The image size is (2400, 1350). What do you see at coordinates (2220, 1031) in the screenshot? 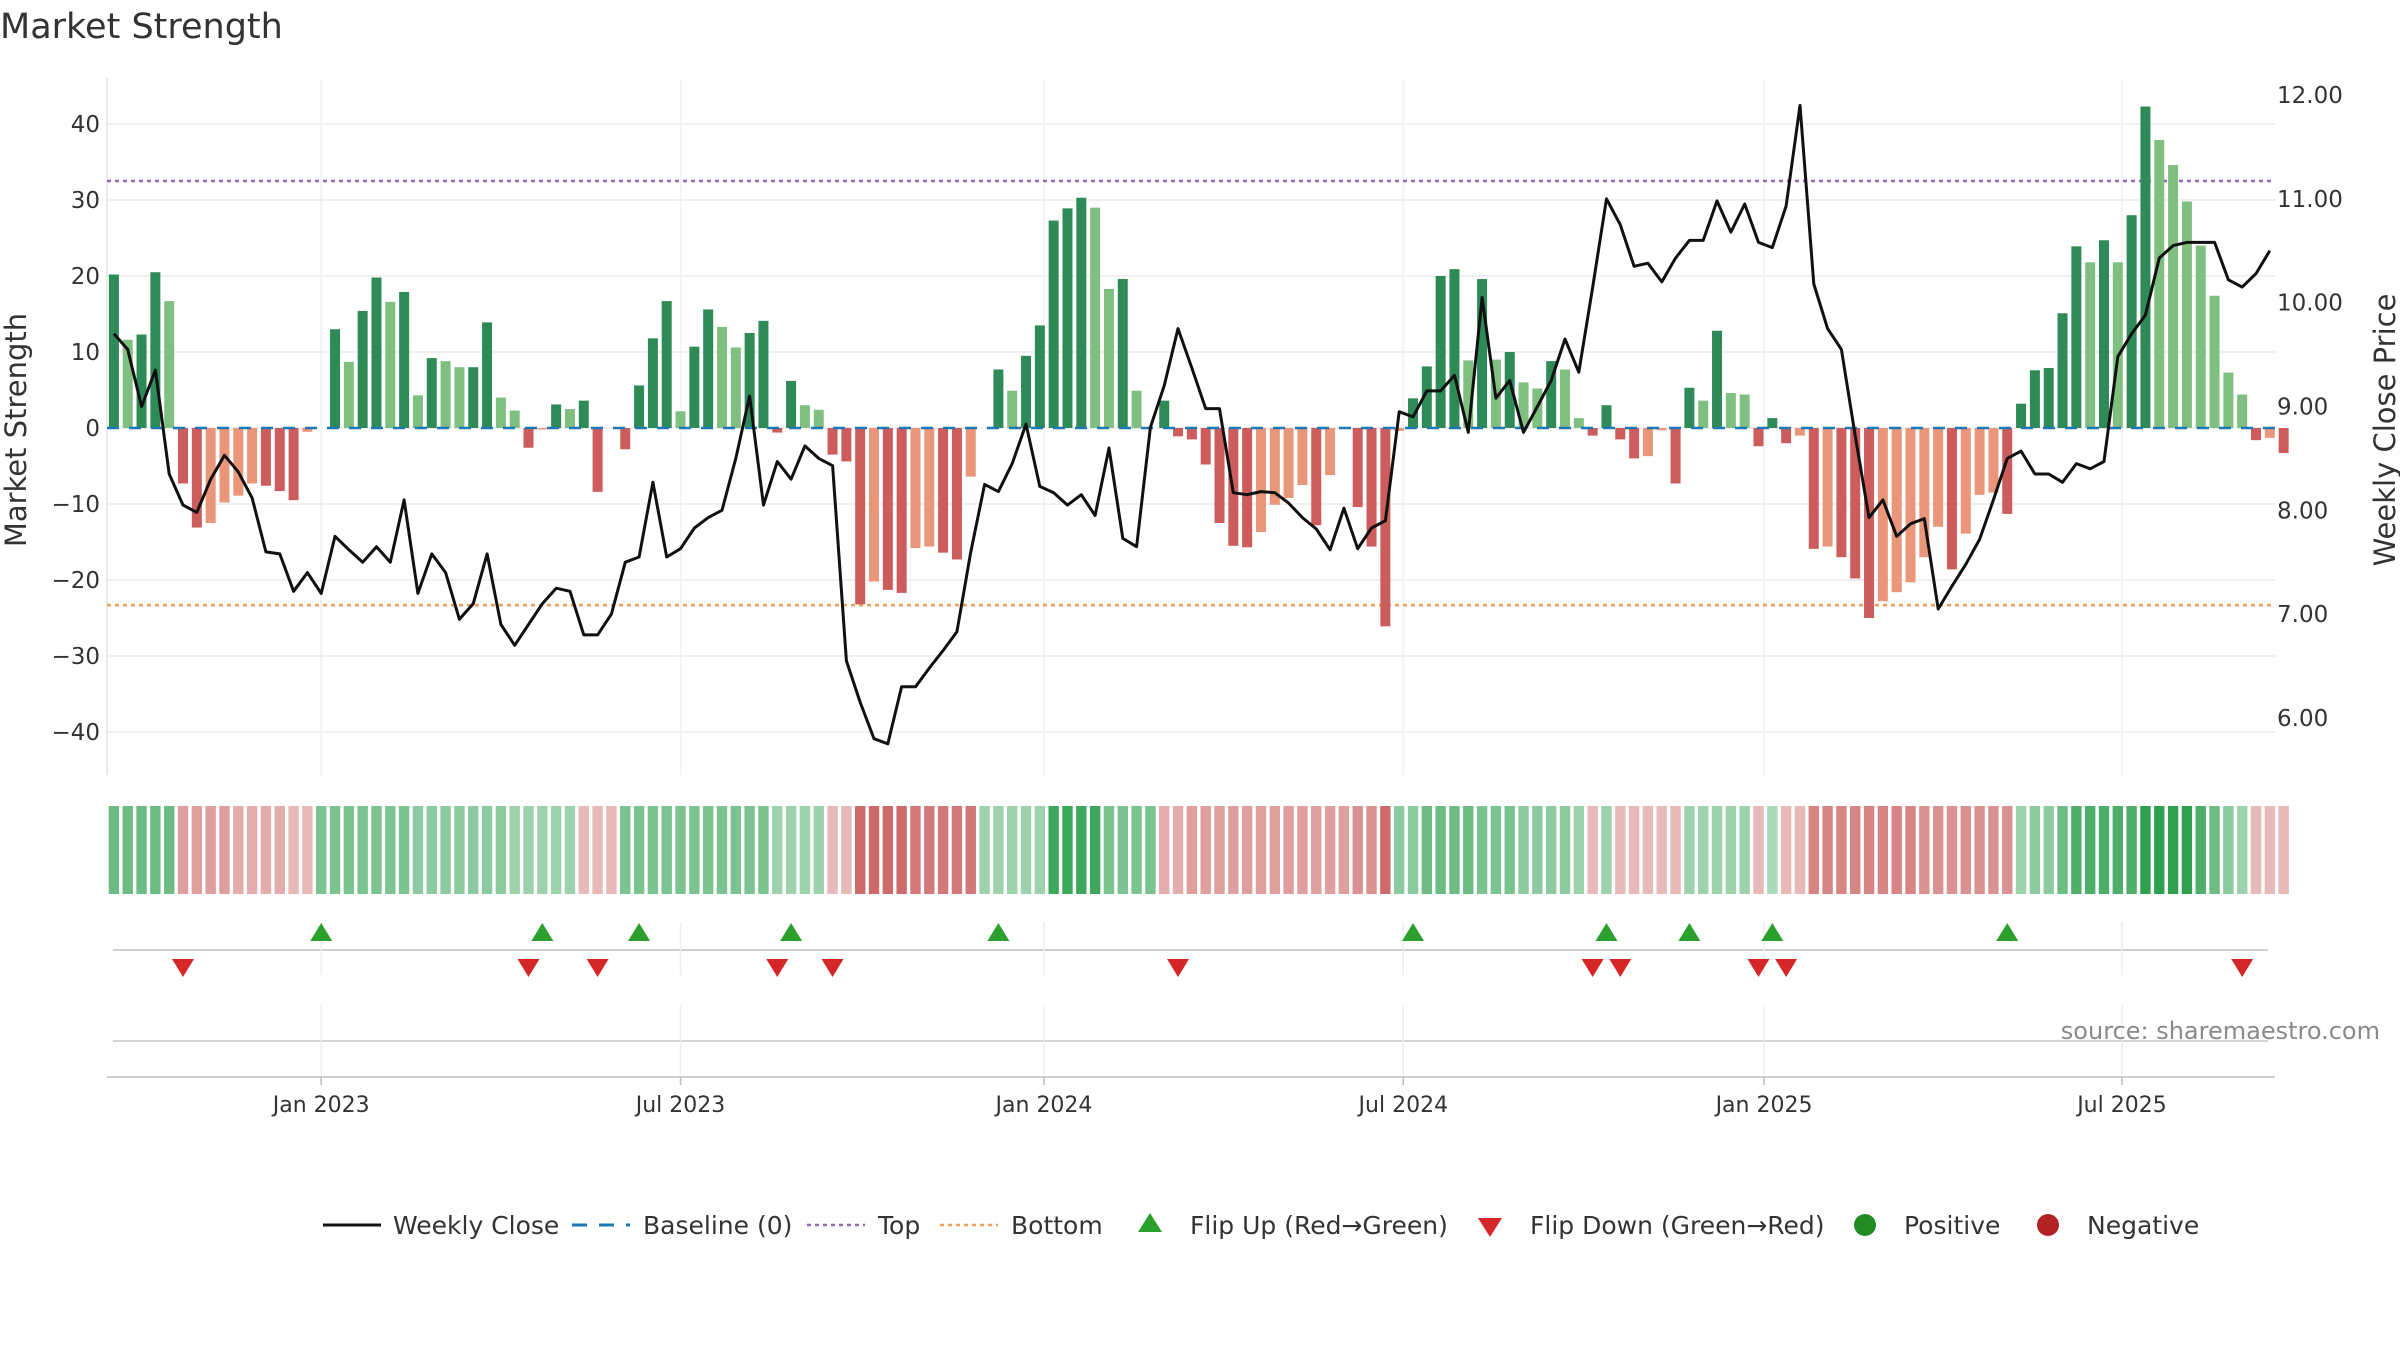
I see `source-note: source: sharemaestro.com` at bounding box center [2220, 1031].